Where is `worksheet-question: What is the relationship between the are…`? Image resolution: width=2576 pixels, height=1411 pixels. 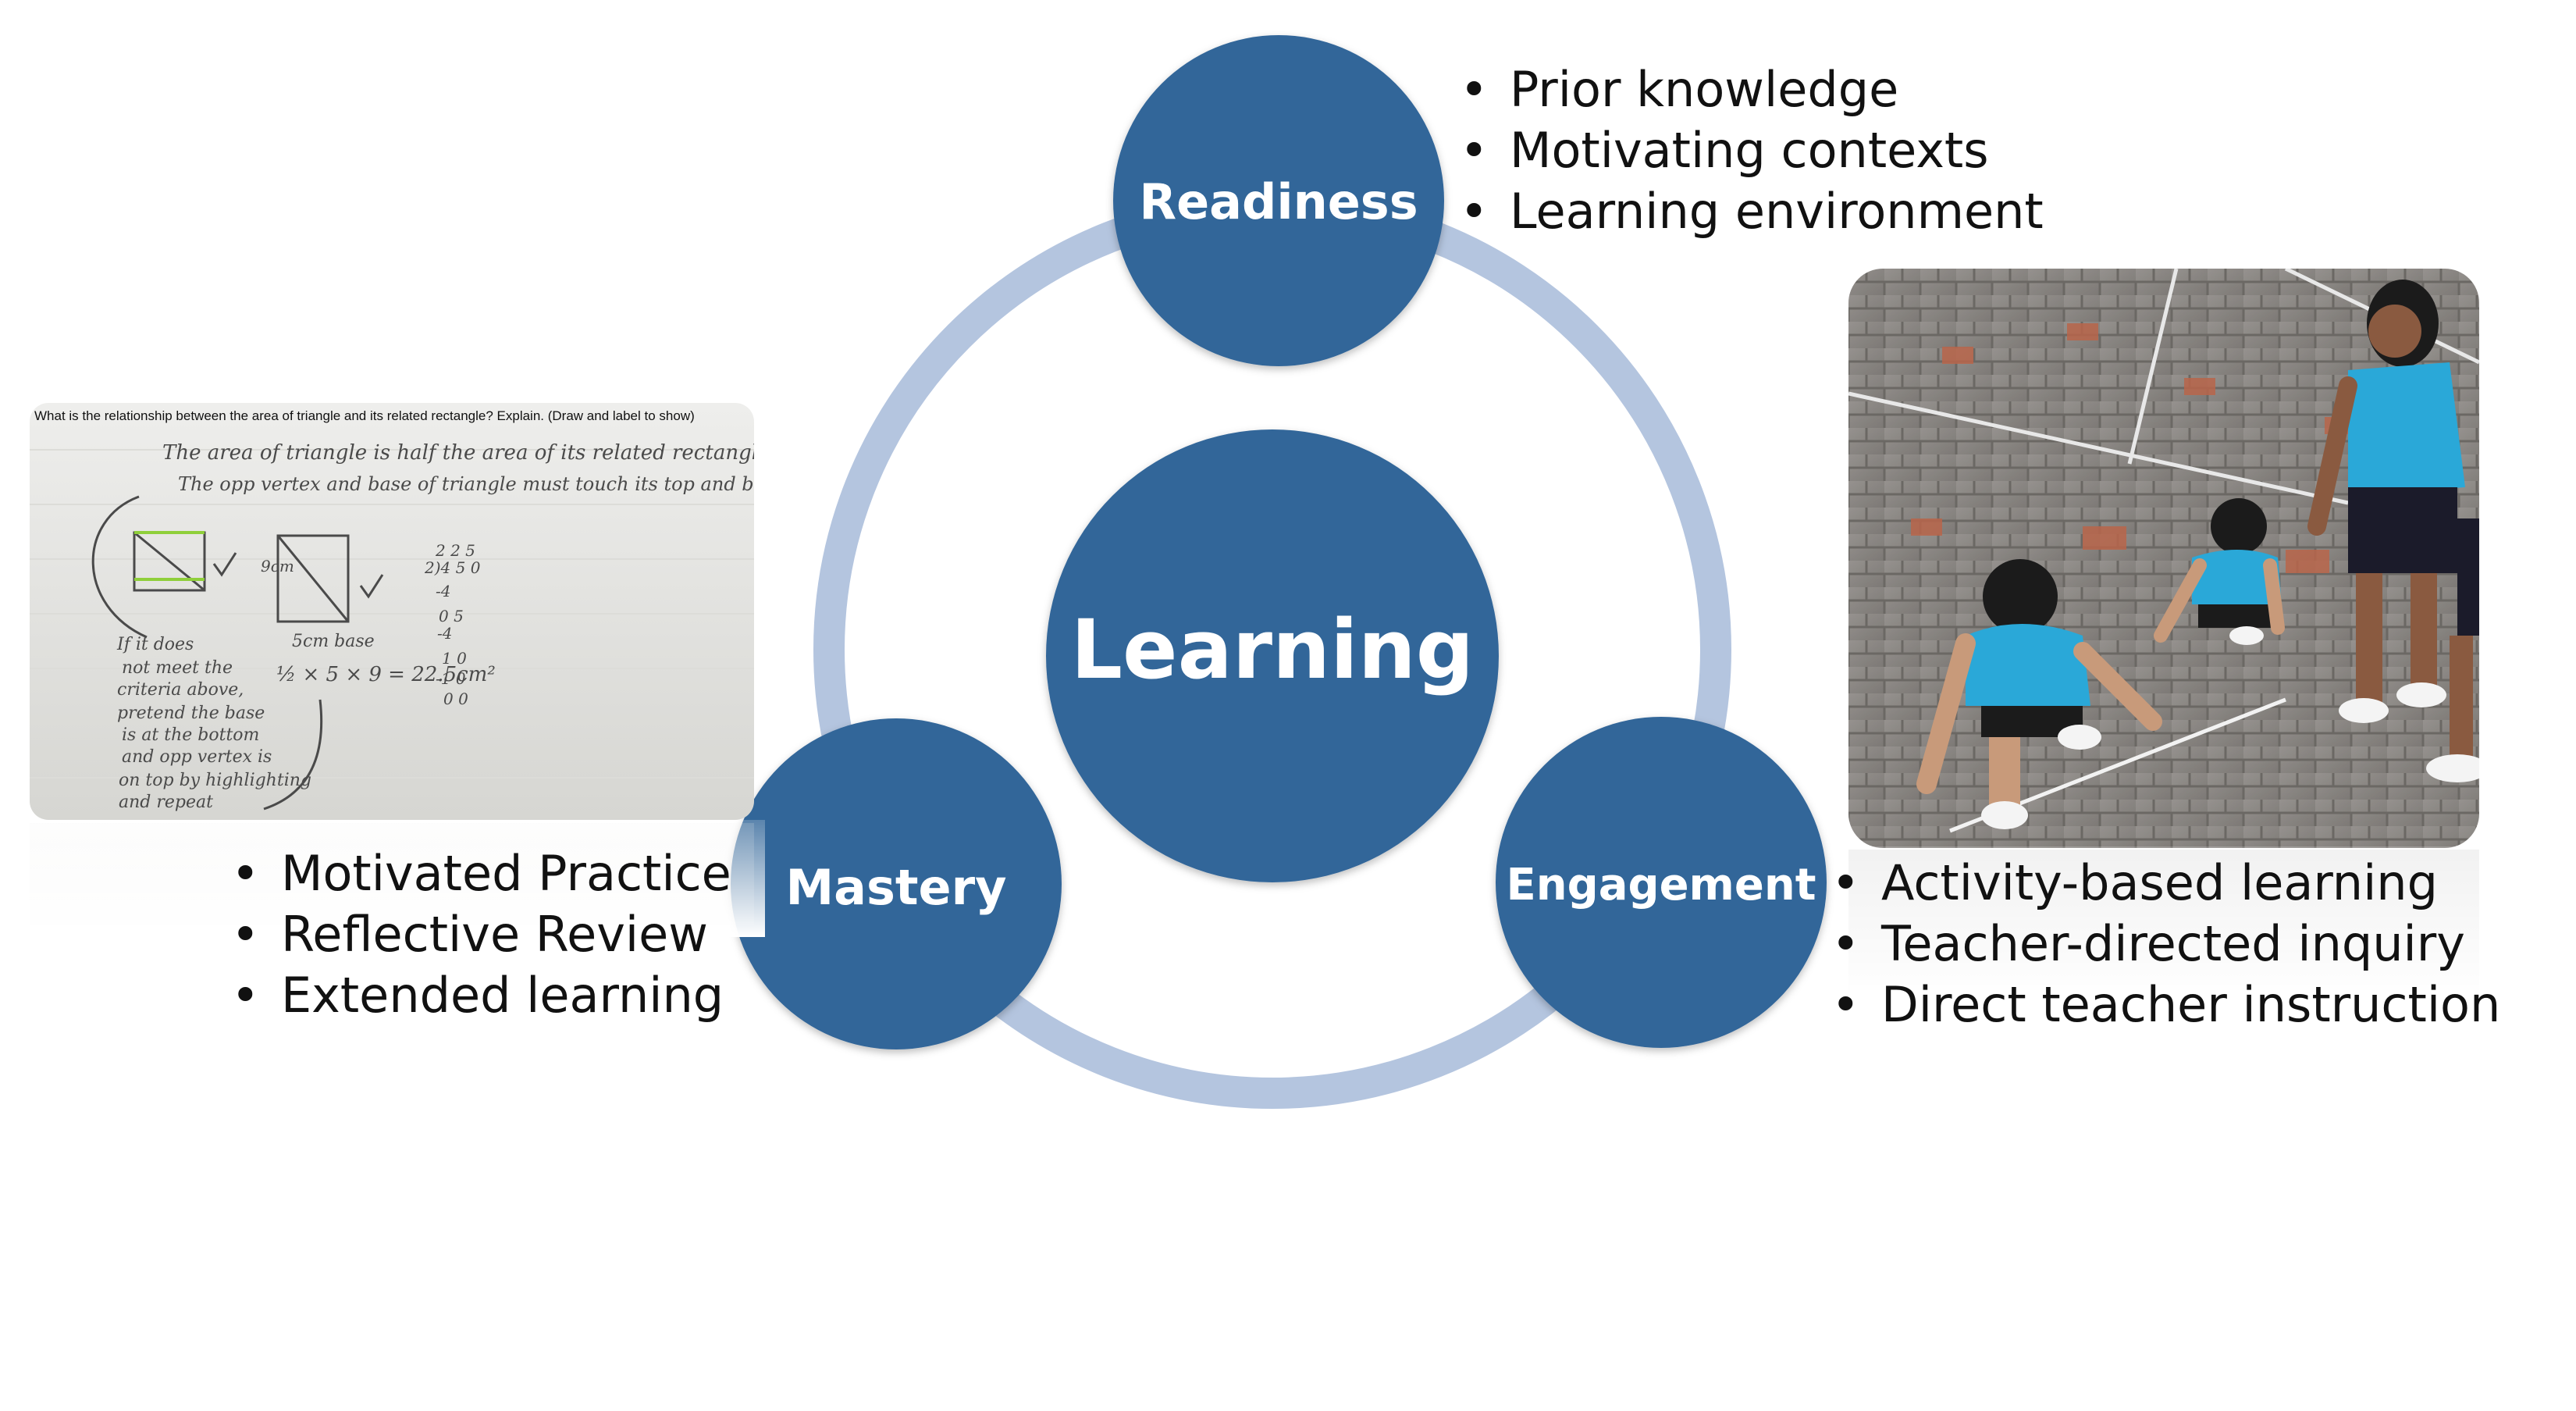
worksheet-question: What is the relationship between the are… is located at coordinates (364, 416).